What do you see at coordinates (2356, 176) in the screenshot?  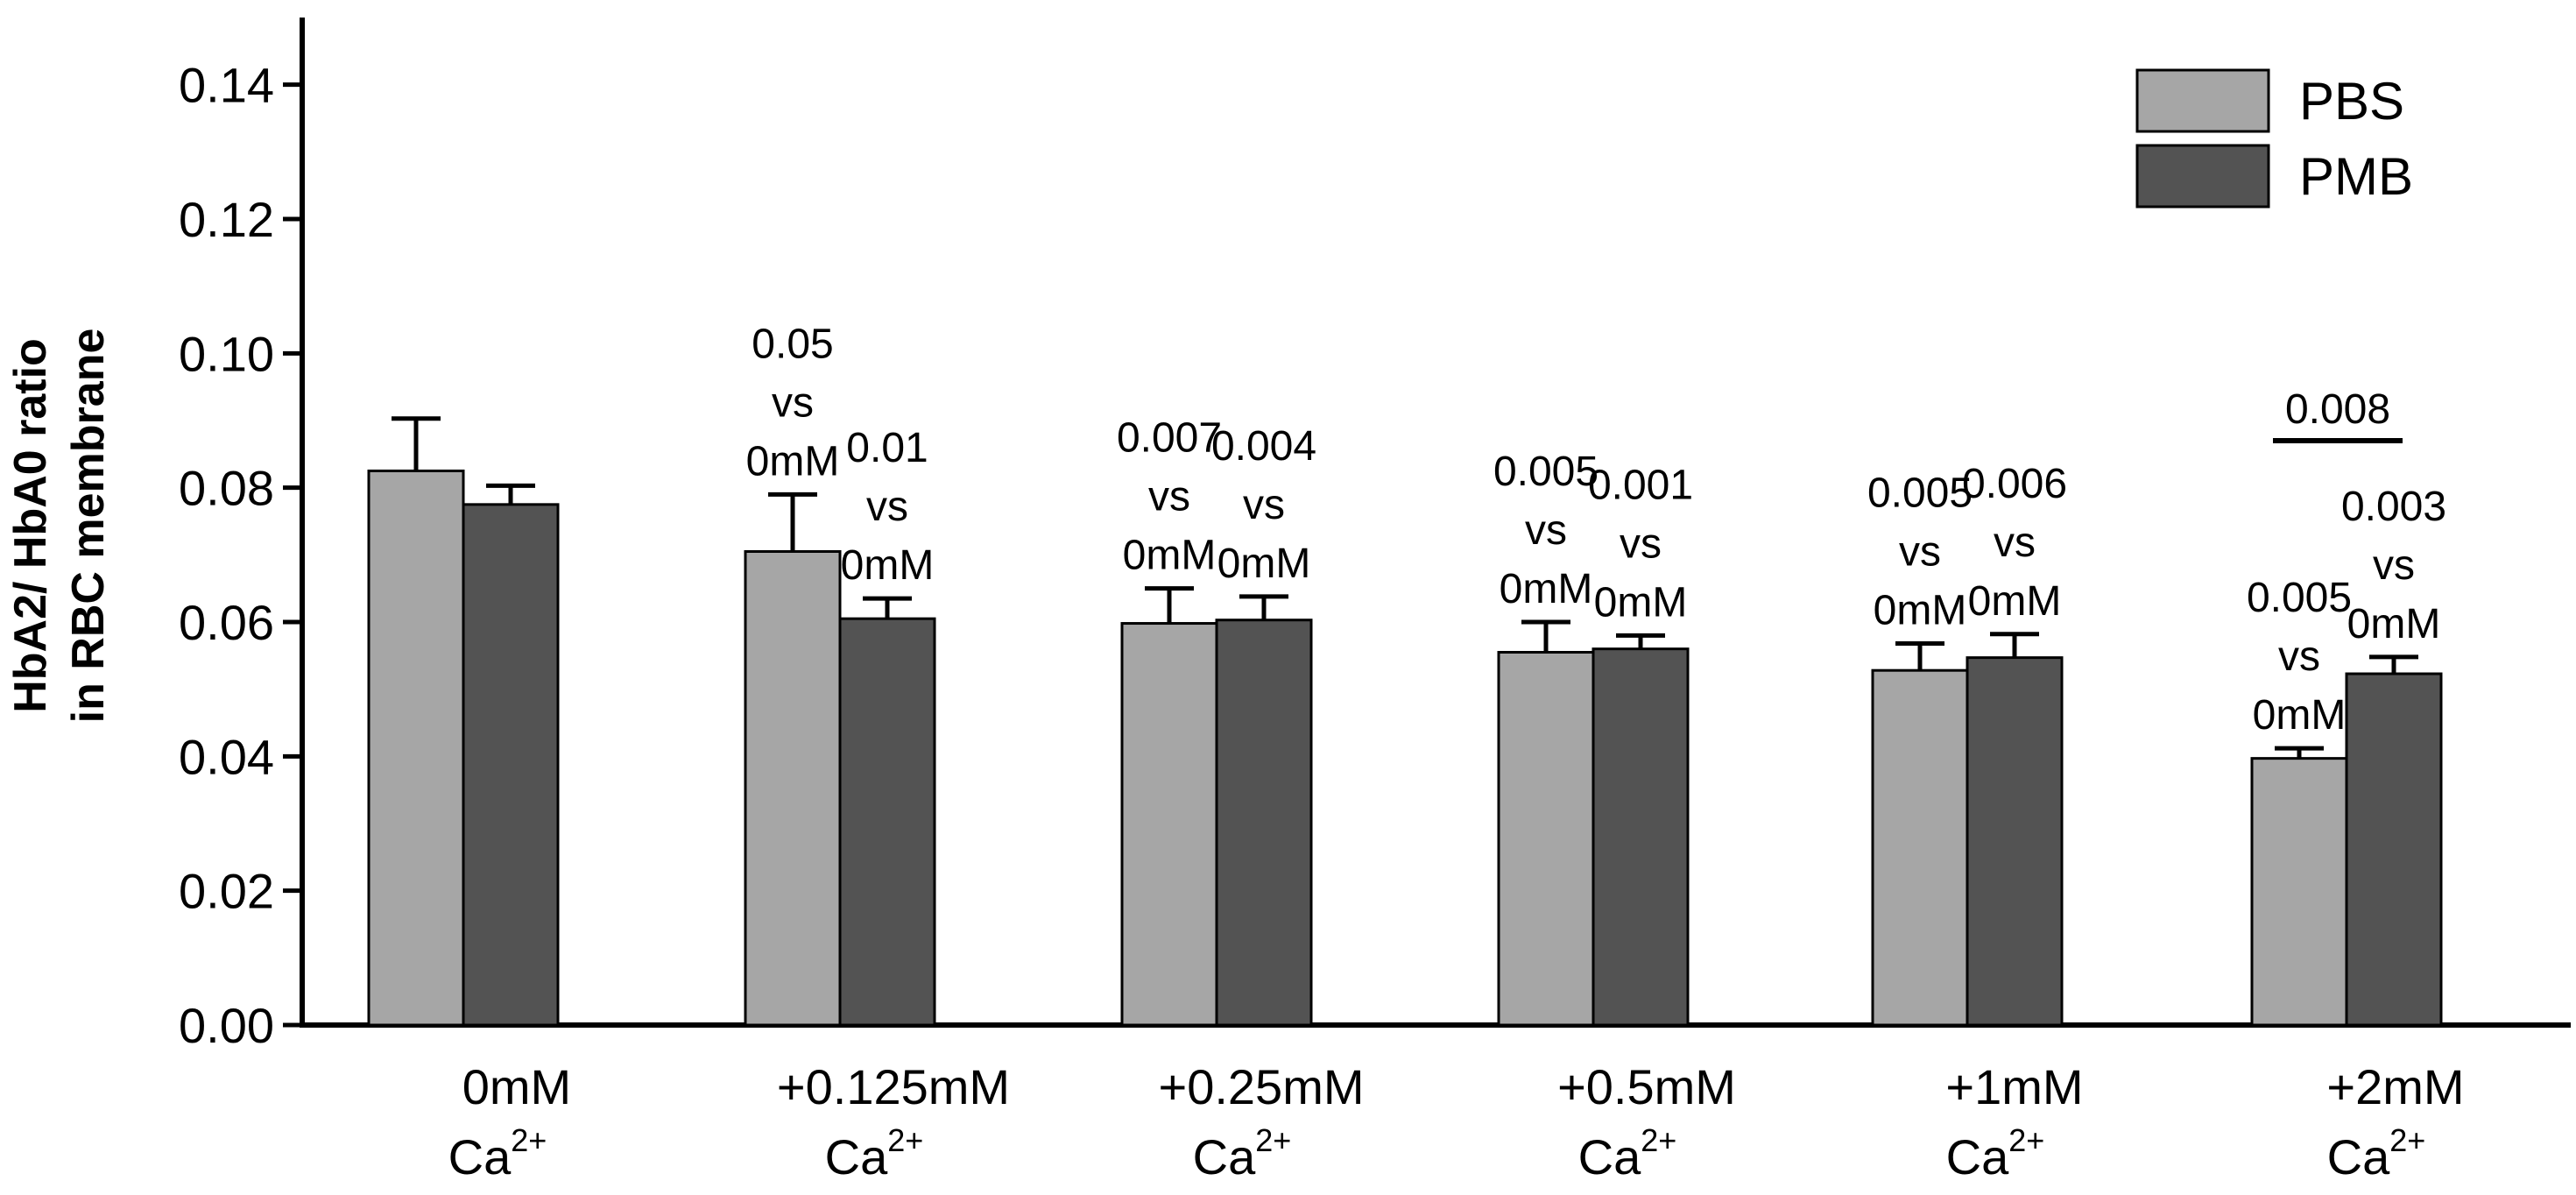 I see `legend-label: PMB` at bounding box center [2356, 176].